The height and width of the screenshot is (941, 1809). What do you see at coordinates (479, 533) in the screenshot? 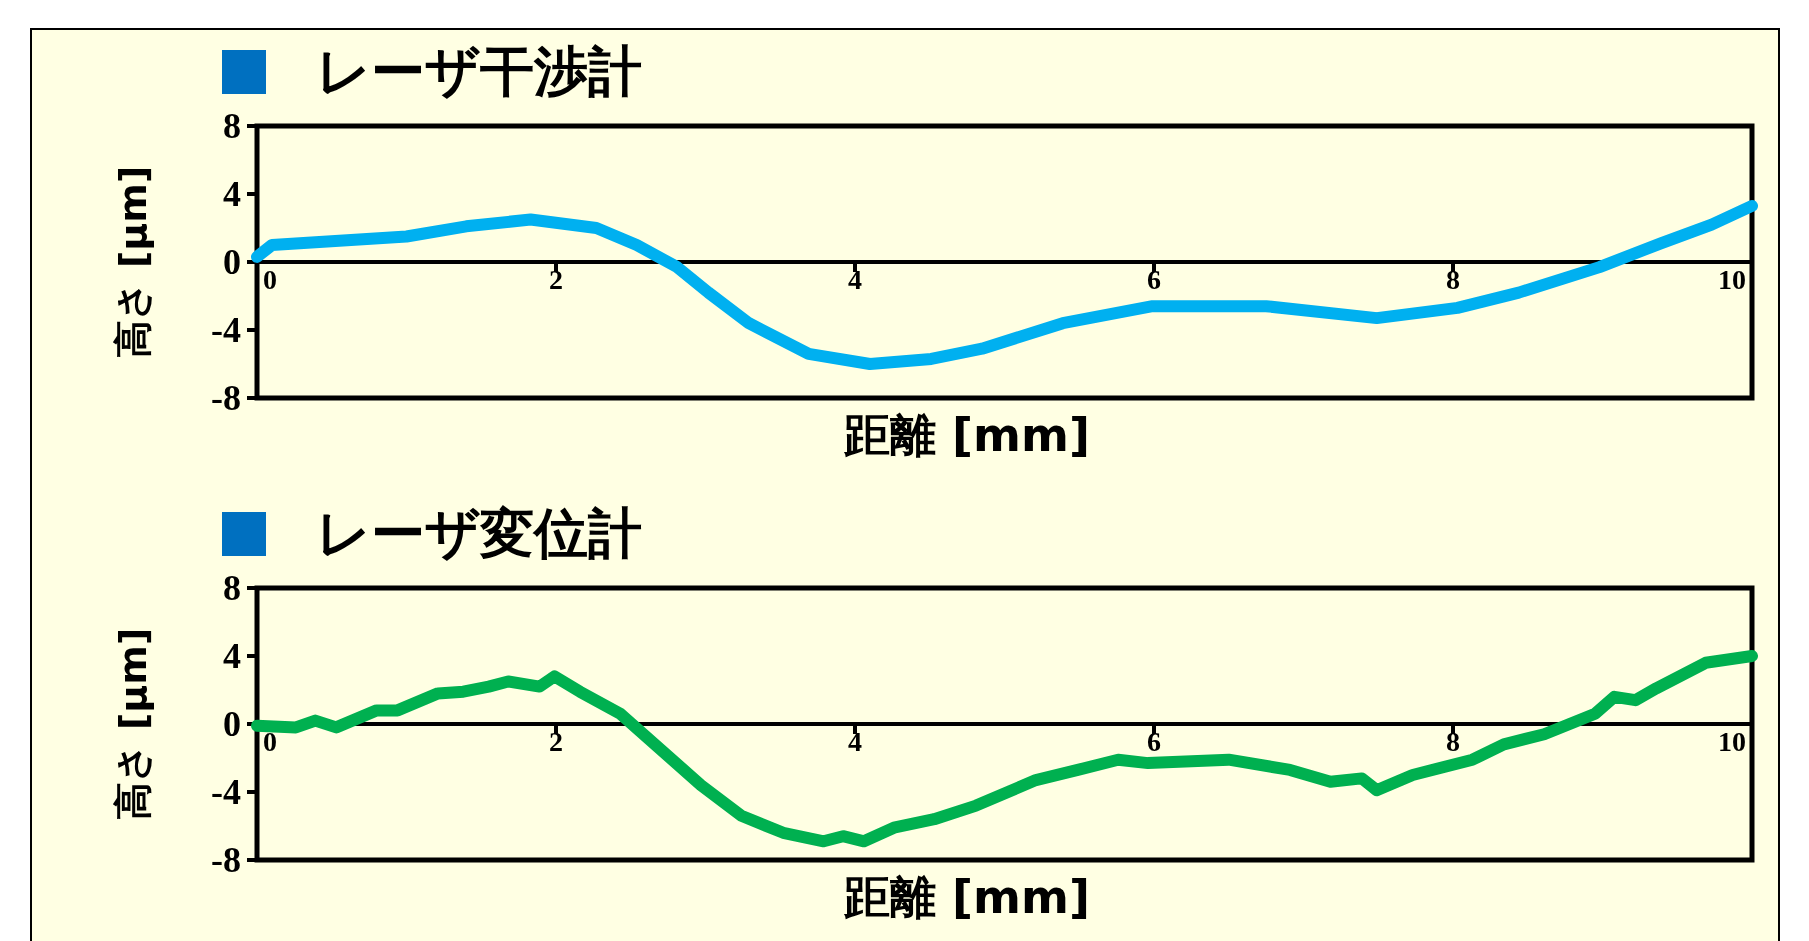
I see `chart-title: レーザ変位計` at bounding box center [479, 533].